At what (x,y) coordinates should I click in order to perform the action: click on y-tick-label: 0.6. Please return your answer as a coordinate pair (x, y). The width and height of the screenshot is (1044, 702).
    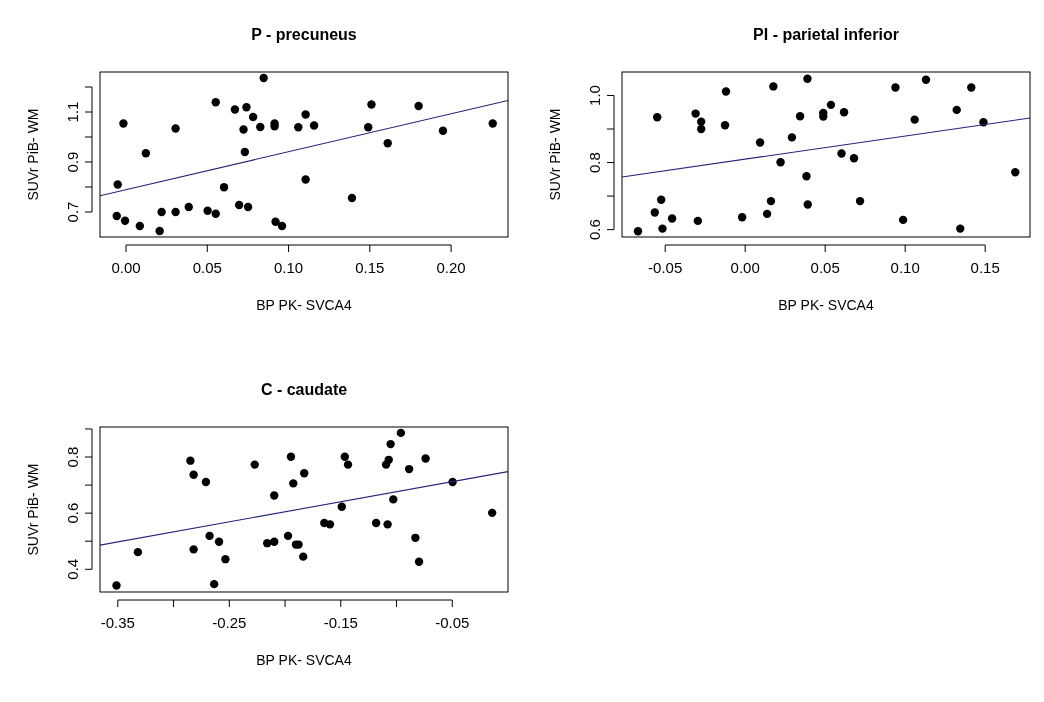
    Looking at the image, I should click on (72, 513).